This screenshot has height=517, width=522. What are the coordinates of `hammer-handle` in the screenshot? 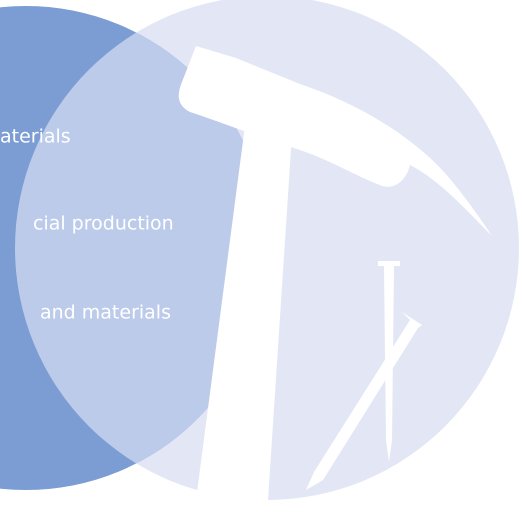 It's located at (244, 309).